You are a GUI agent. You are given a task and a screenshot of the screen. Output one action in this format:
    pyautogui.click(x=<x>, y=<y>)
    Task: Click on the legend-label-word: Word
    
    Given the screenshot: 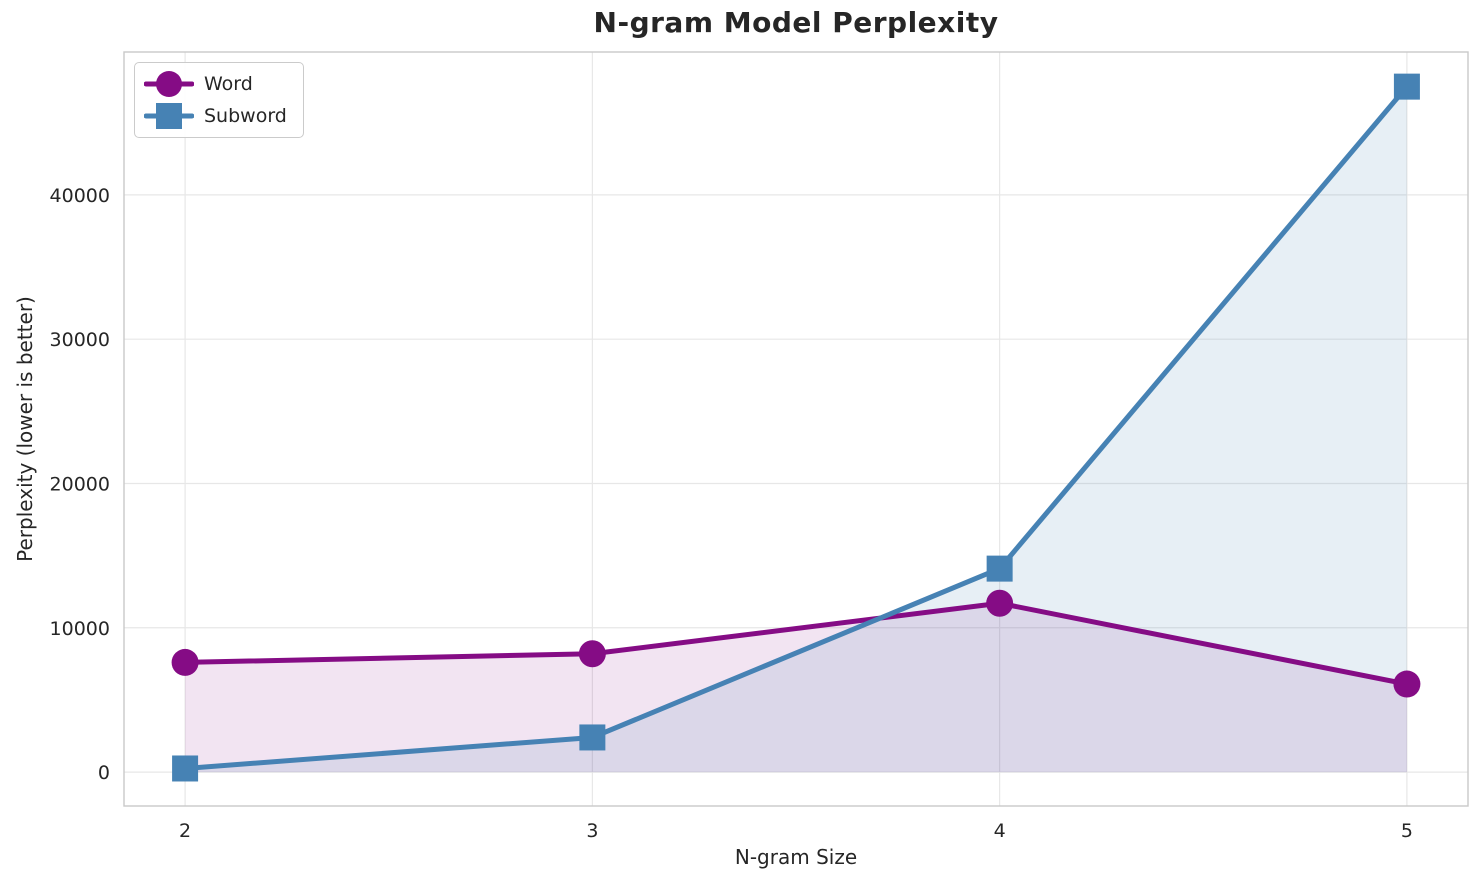 What is the action you would take?
    pyautogui.click(x=228, y=84)
    